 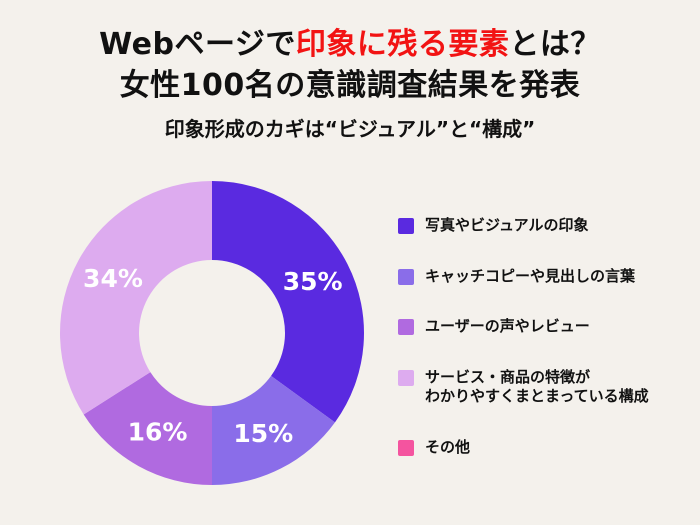 What do you see at coordinates (350, 86) in the screenshot?
I see `page-title-line-2: 女性100名の意識調査結果を発表` at bounding box center [350, 86].